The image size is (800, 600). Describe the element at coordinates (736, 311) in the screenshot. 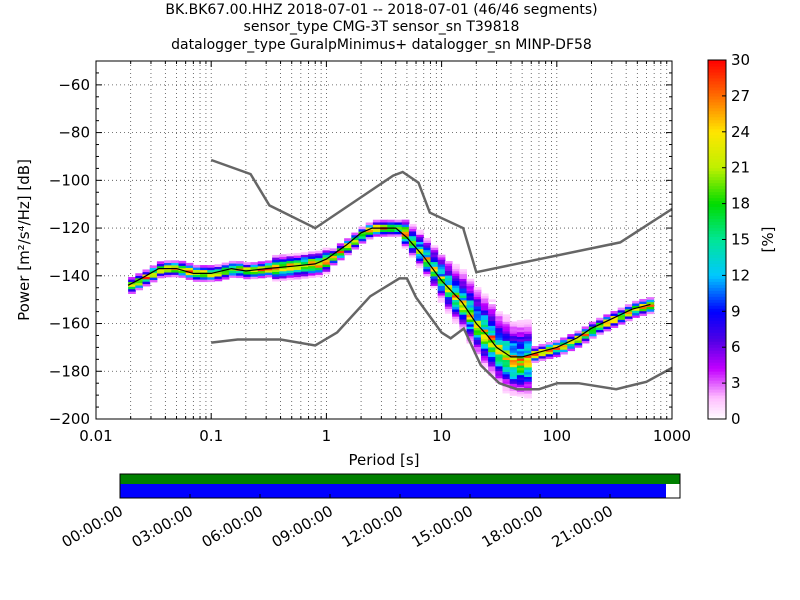

I see `colorbar-tick-label: 9` at that location.